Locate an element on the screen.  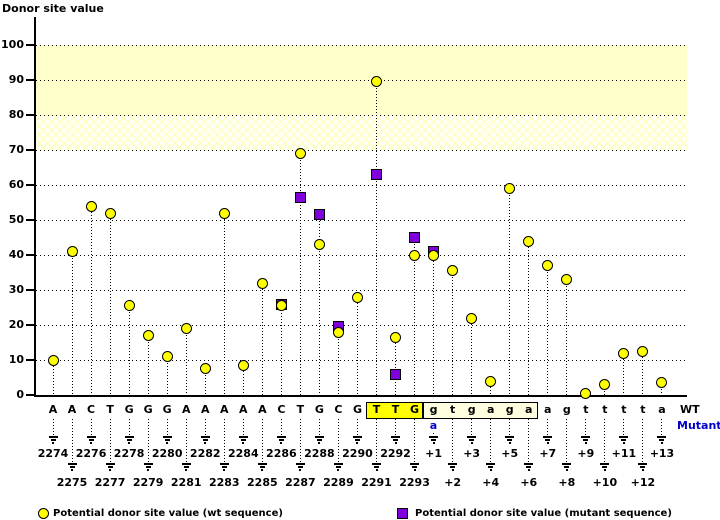
y-tick-label: 60 is located at coordinates (16, 184).